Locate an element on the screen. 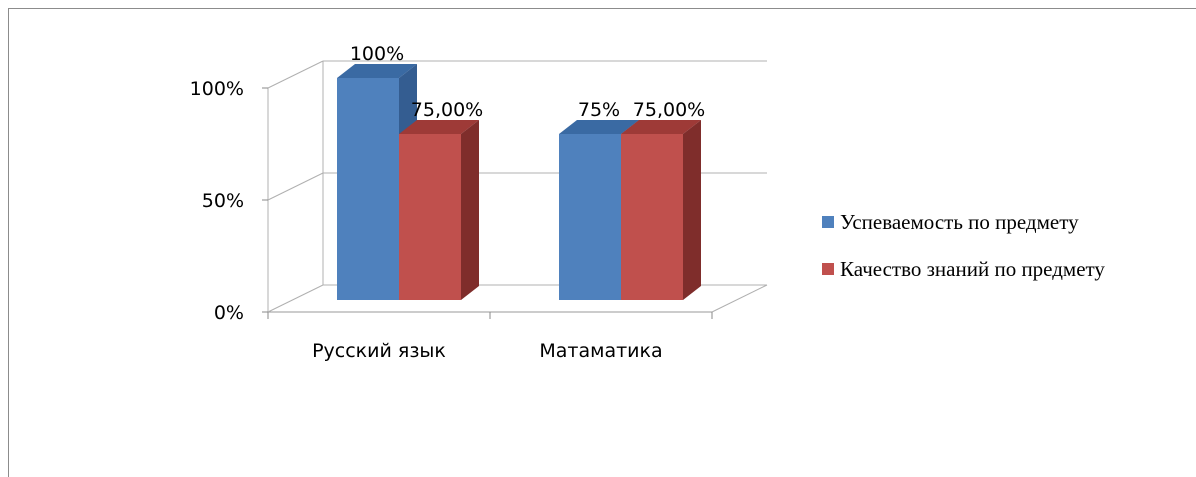 This screenshot has width=1196, height=477. y-tick-label-1: 50% is located at coordinates (223, 201).